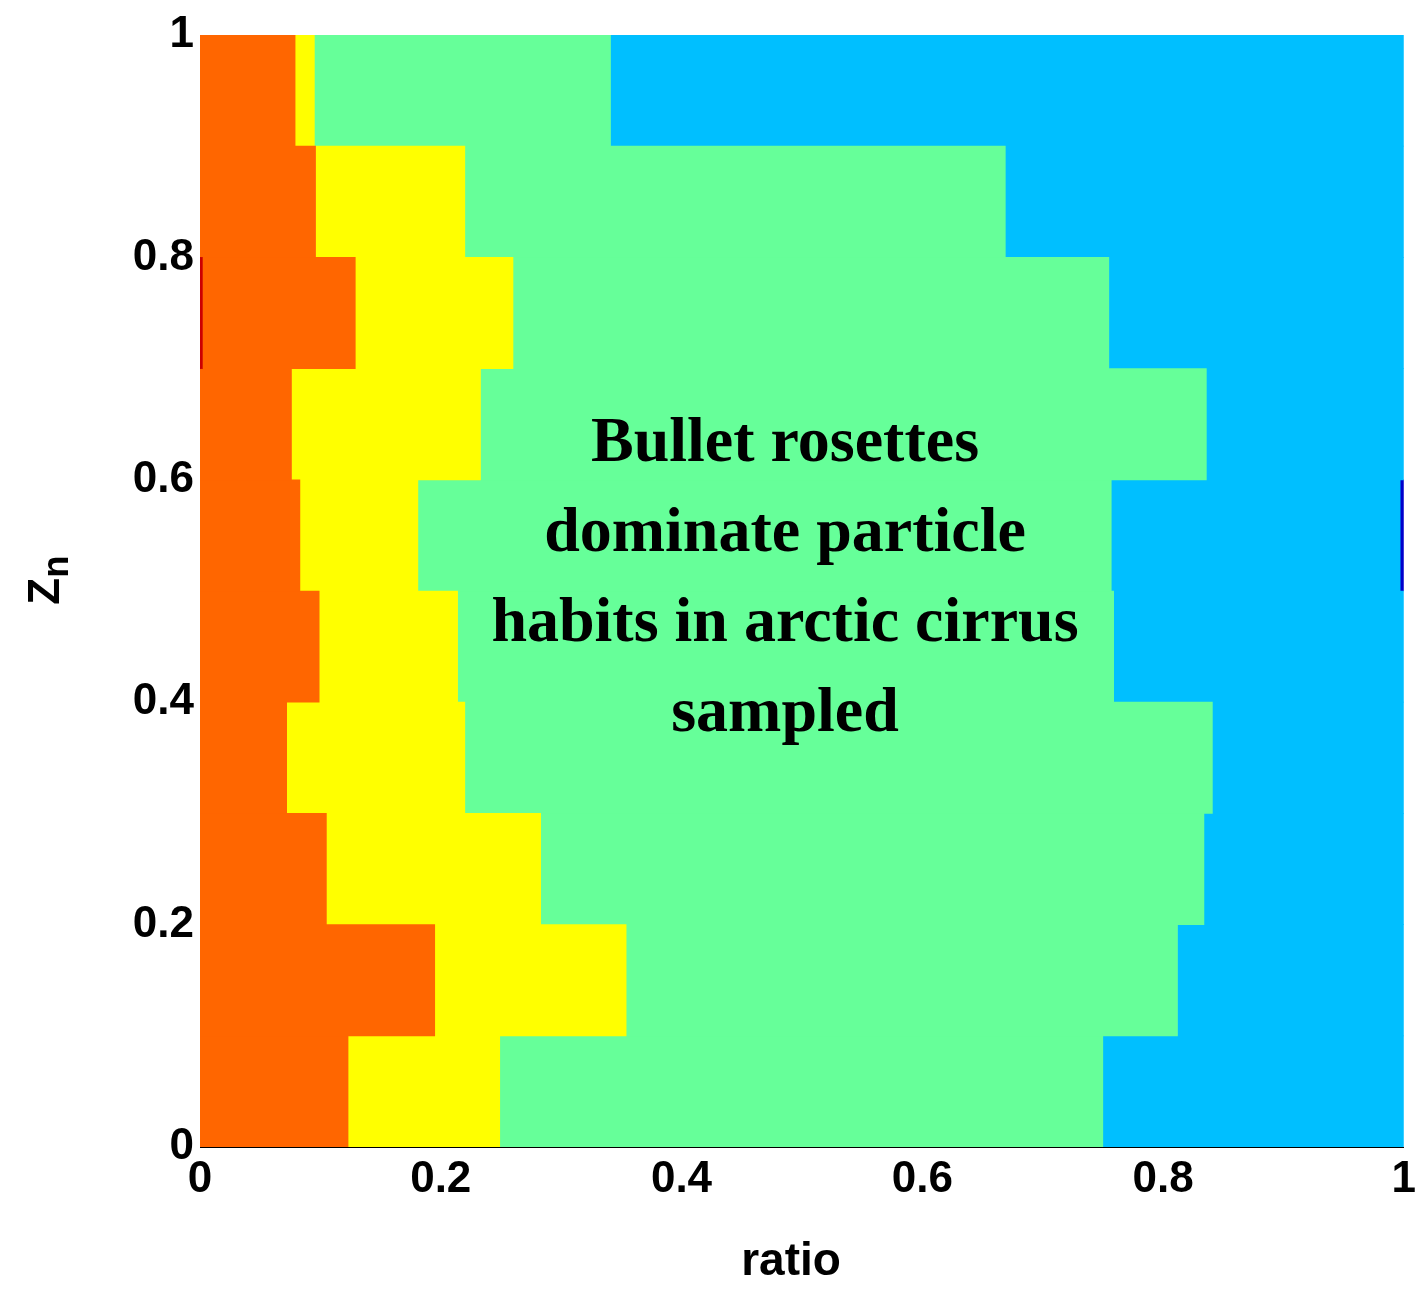 The height and width of the screenshot is (1291, 1422). Describe the element at coordinates (922, 1176) in the screenshot. I see `x-tick-label: 0.6` at that location.